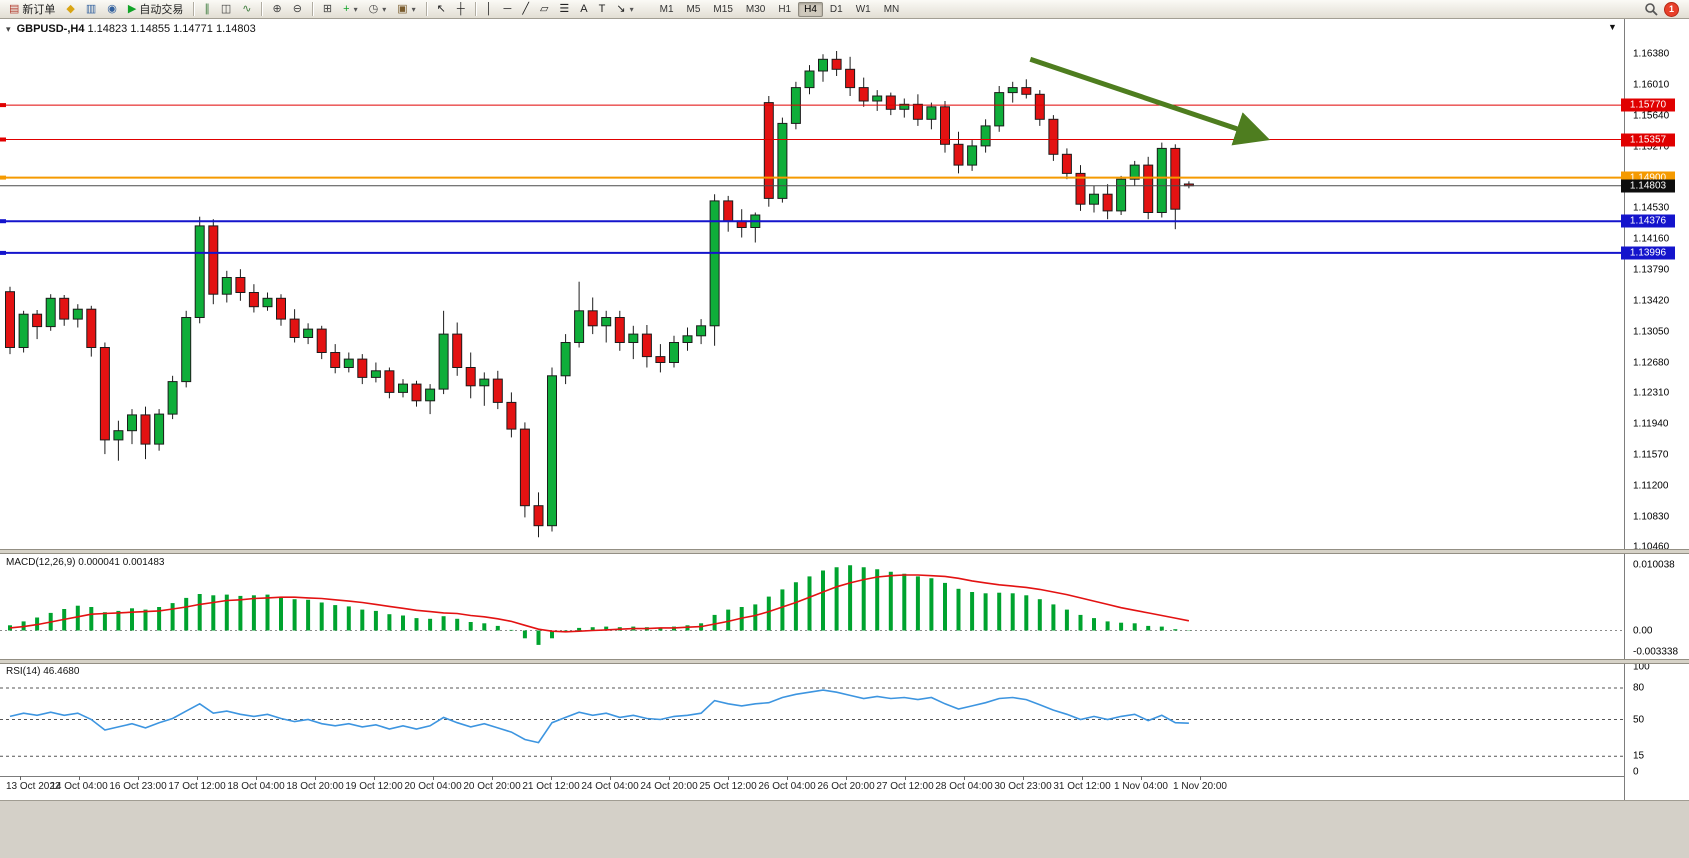  Describe the element at coordinates (226, 9) in the screenshot. I see `chart-candles-button: ◫` at that location.